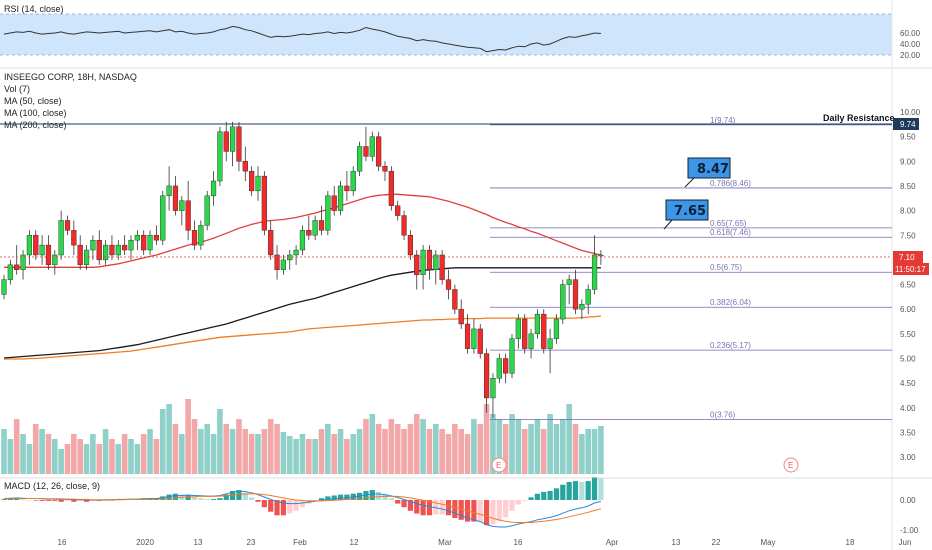 The width and height of the screenshot is (932, 550). Describe the element at coordinates (859, 118) in the screenshot. I see `daily-resistance-label: Daily Resistance` at that location.